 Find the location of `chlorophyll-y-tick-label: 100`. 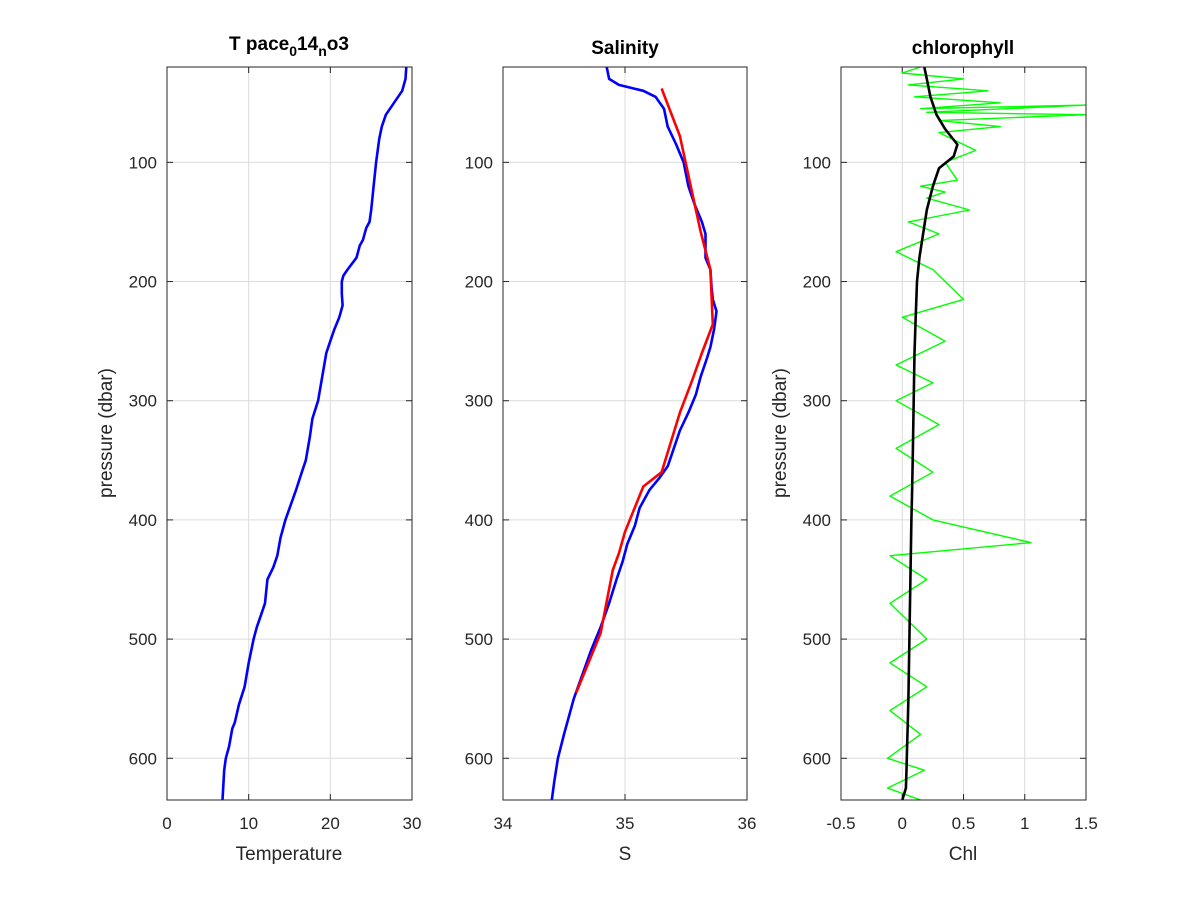

chlorophyll-y-tick-label: 100 is located at coordinates (817, 162).